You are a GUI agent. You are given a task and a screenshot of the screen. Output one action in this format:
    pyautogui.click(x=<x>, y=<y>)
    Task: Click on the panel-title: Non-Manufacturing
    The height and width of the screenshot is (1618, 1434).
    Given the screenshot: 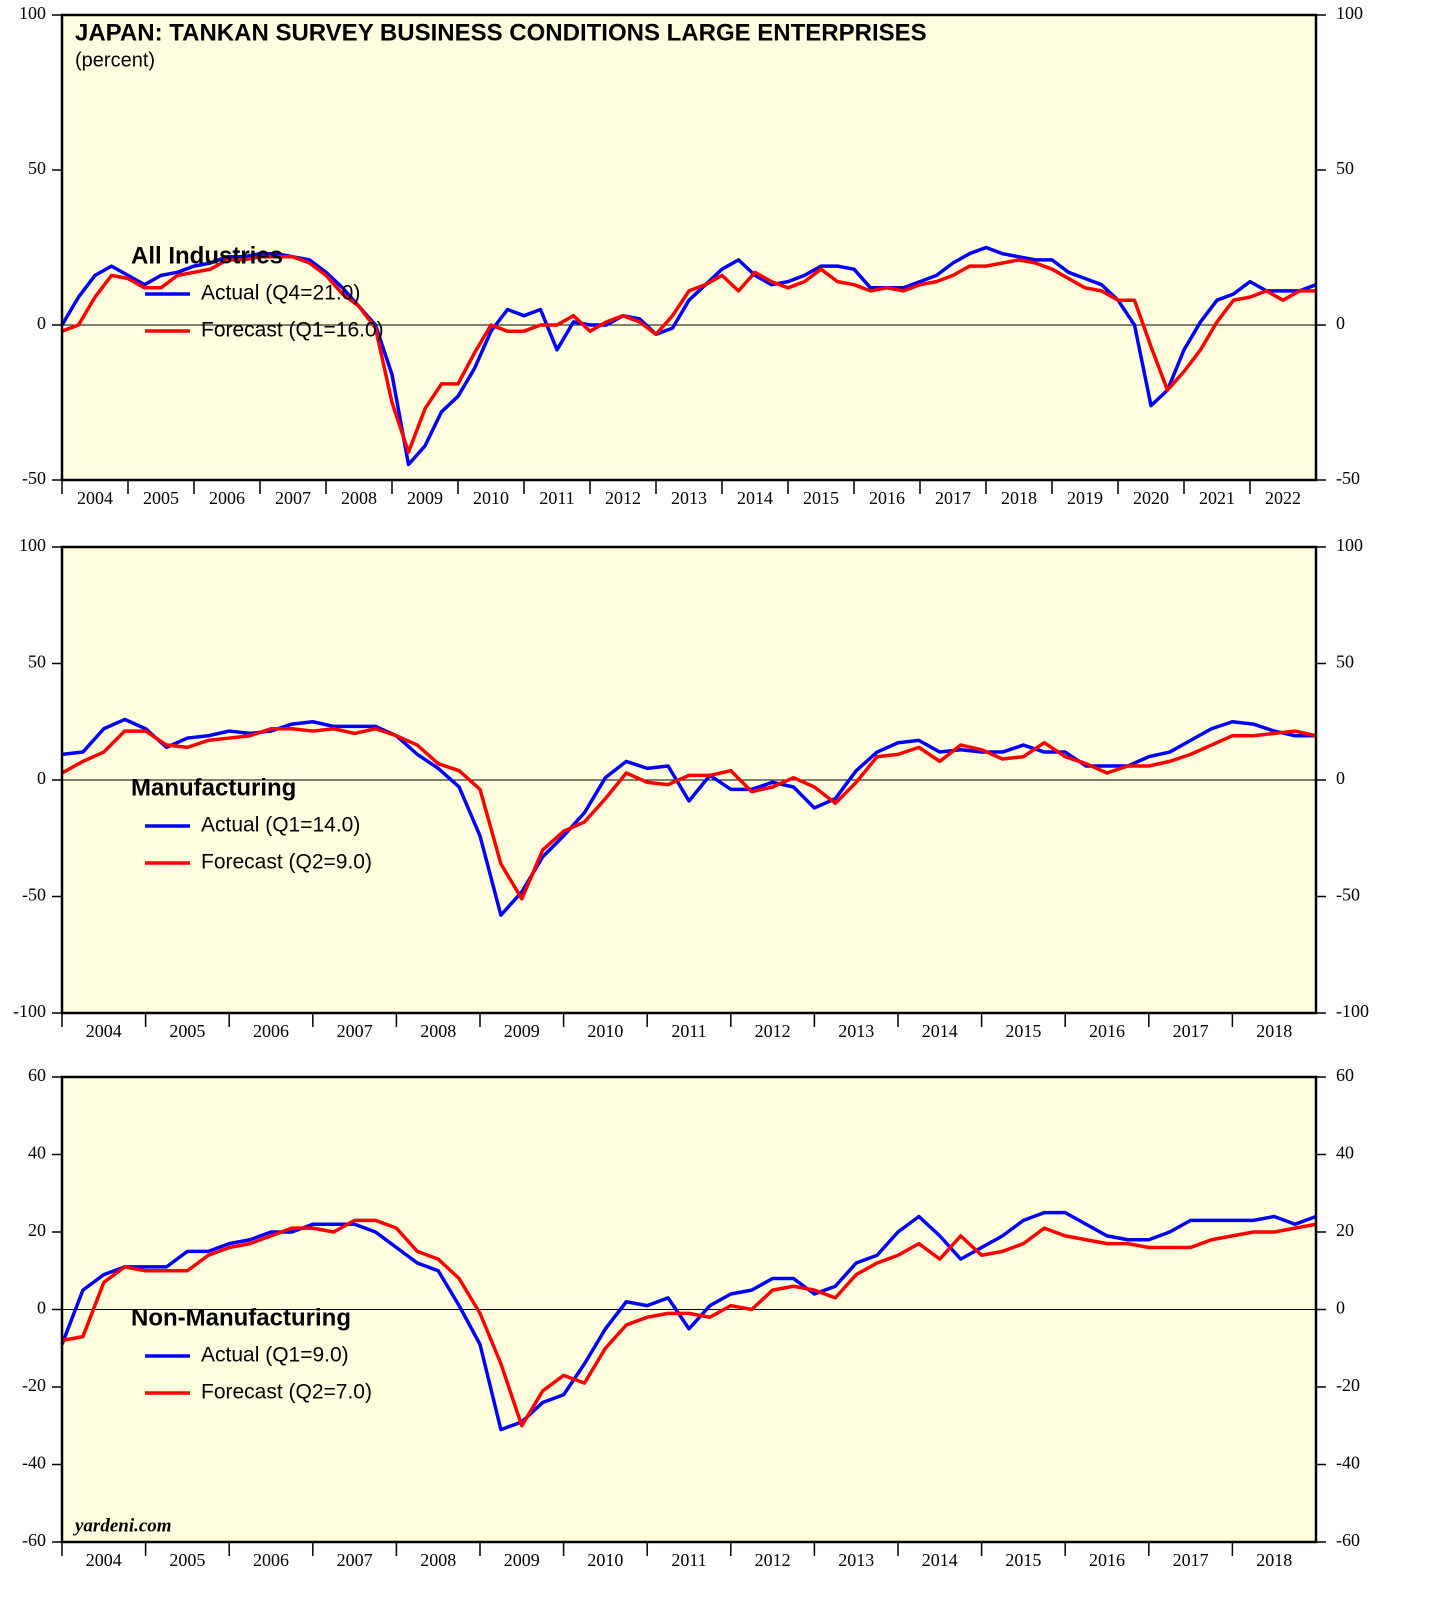 What is the action you would take?
    pyautogui.click(x=241, y=1317)
    